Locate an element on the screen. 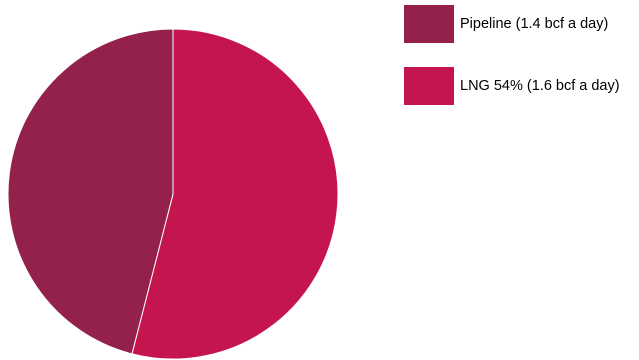  legend-label-lng: LNG 54% (1.6 bcf a day) is located at coordinates (540, 86).